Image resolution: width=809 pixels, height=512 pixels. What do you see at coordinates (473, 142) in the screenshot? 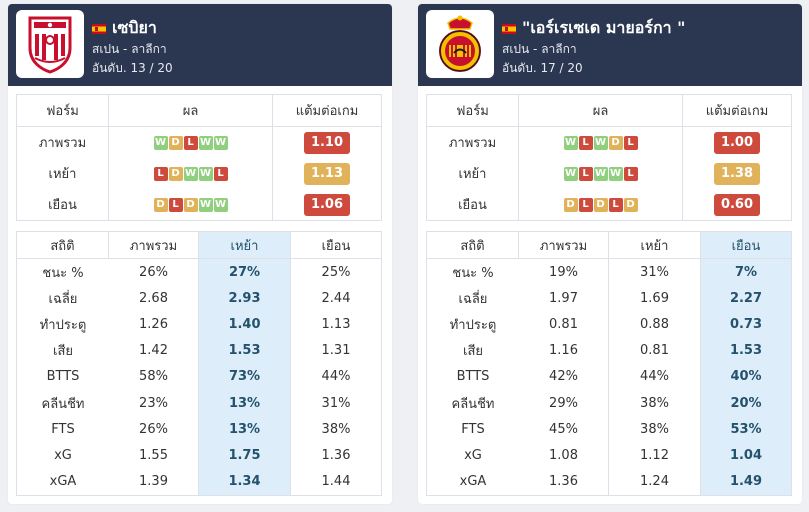
I see `form-row-label: ภาพรวม` at bounding box center [473, 142].